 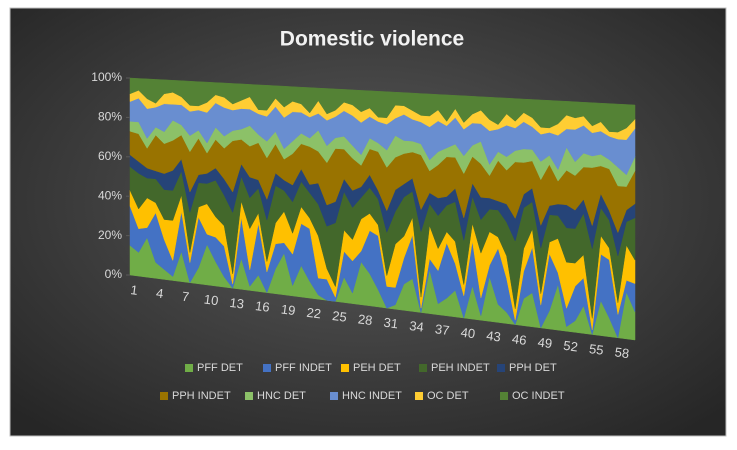 What do you see at coordinates (460, 368) in the screenshot?
I see `legend-label: PEH INDET` at bounding box center [460, 368].